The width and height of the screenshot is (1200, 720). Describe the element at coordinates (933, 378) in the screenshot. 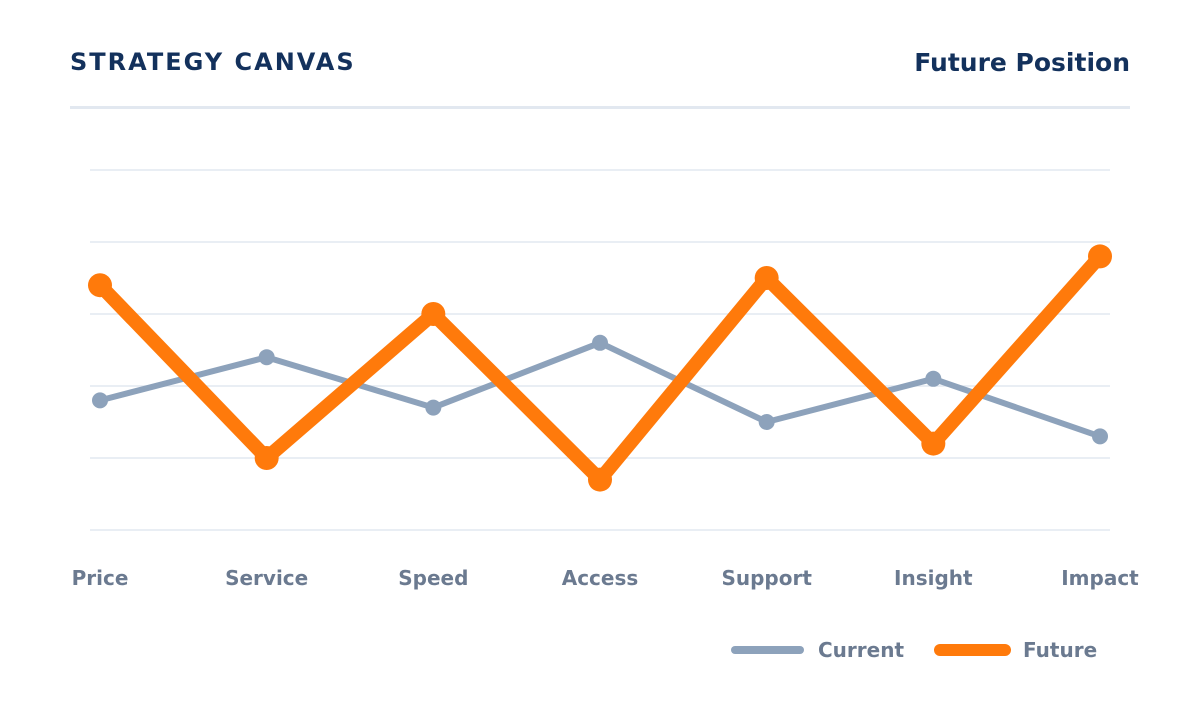

I see `current-point-insight` at that location.